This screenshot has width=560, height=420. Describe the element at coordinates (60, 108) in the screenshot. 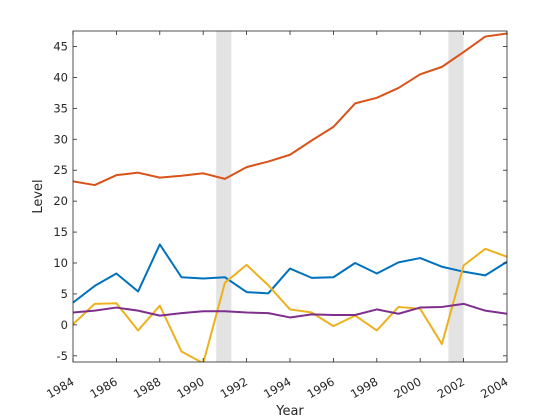

I see `y-tick-label: 35` at that location.